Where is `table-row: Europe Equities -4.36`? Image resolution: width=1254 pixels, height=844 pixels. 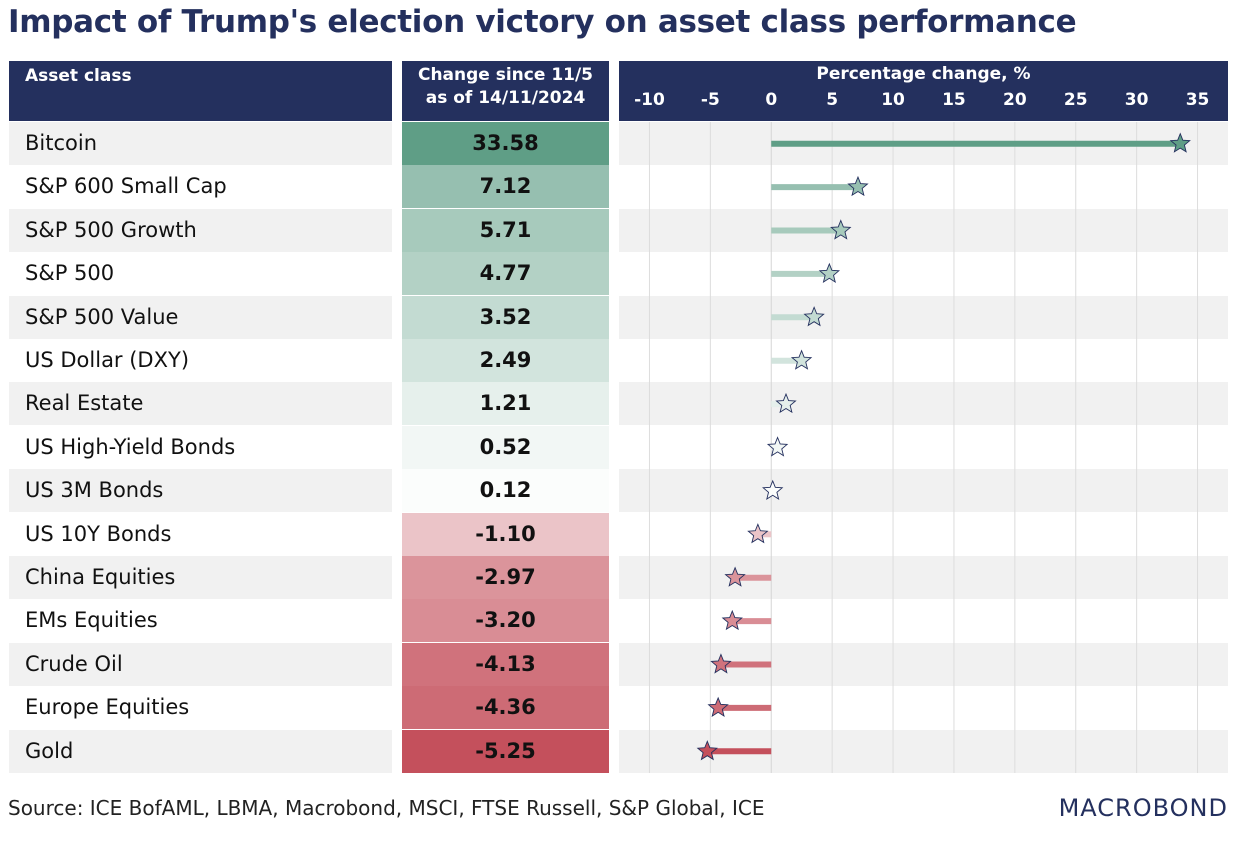 table-row: Europe Equities -4.36 is located at coordinates (618, 708).